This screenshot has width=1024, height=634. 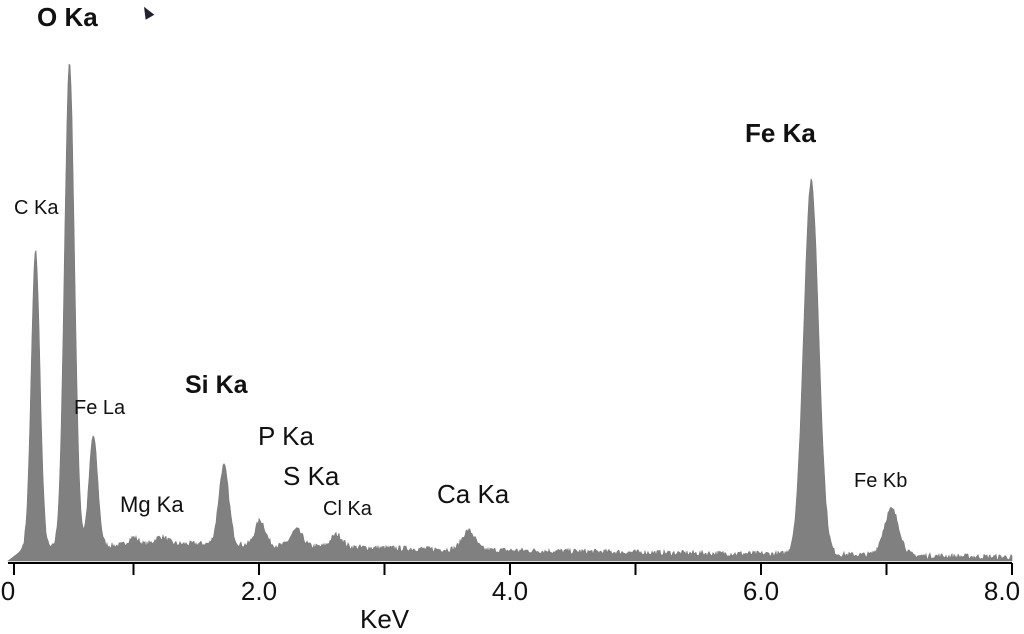 I want to click on peak-label-si-ka: Si Ka, so click(x=216, y=385).